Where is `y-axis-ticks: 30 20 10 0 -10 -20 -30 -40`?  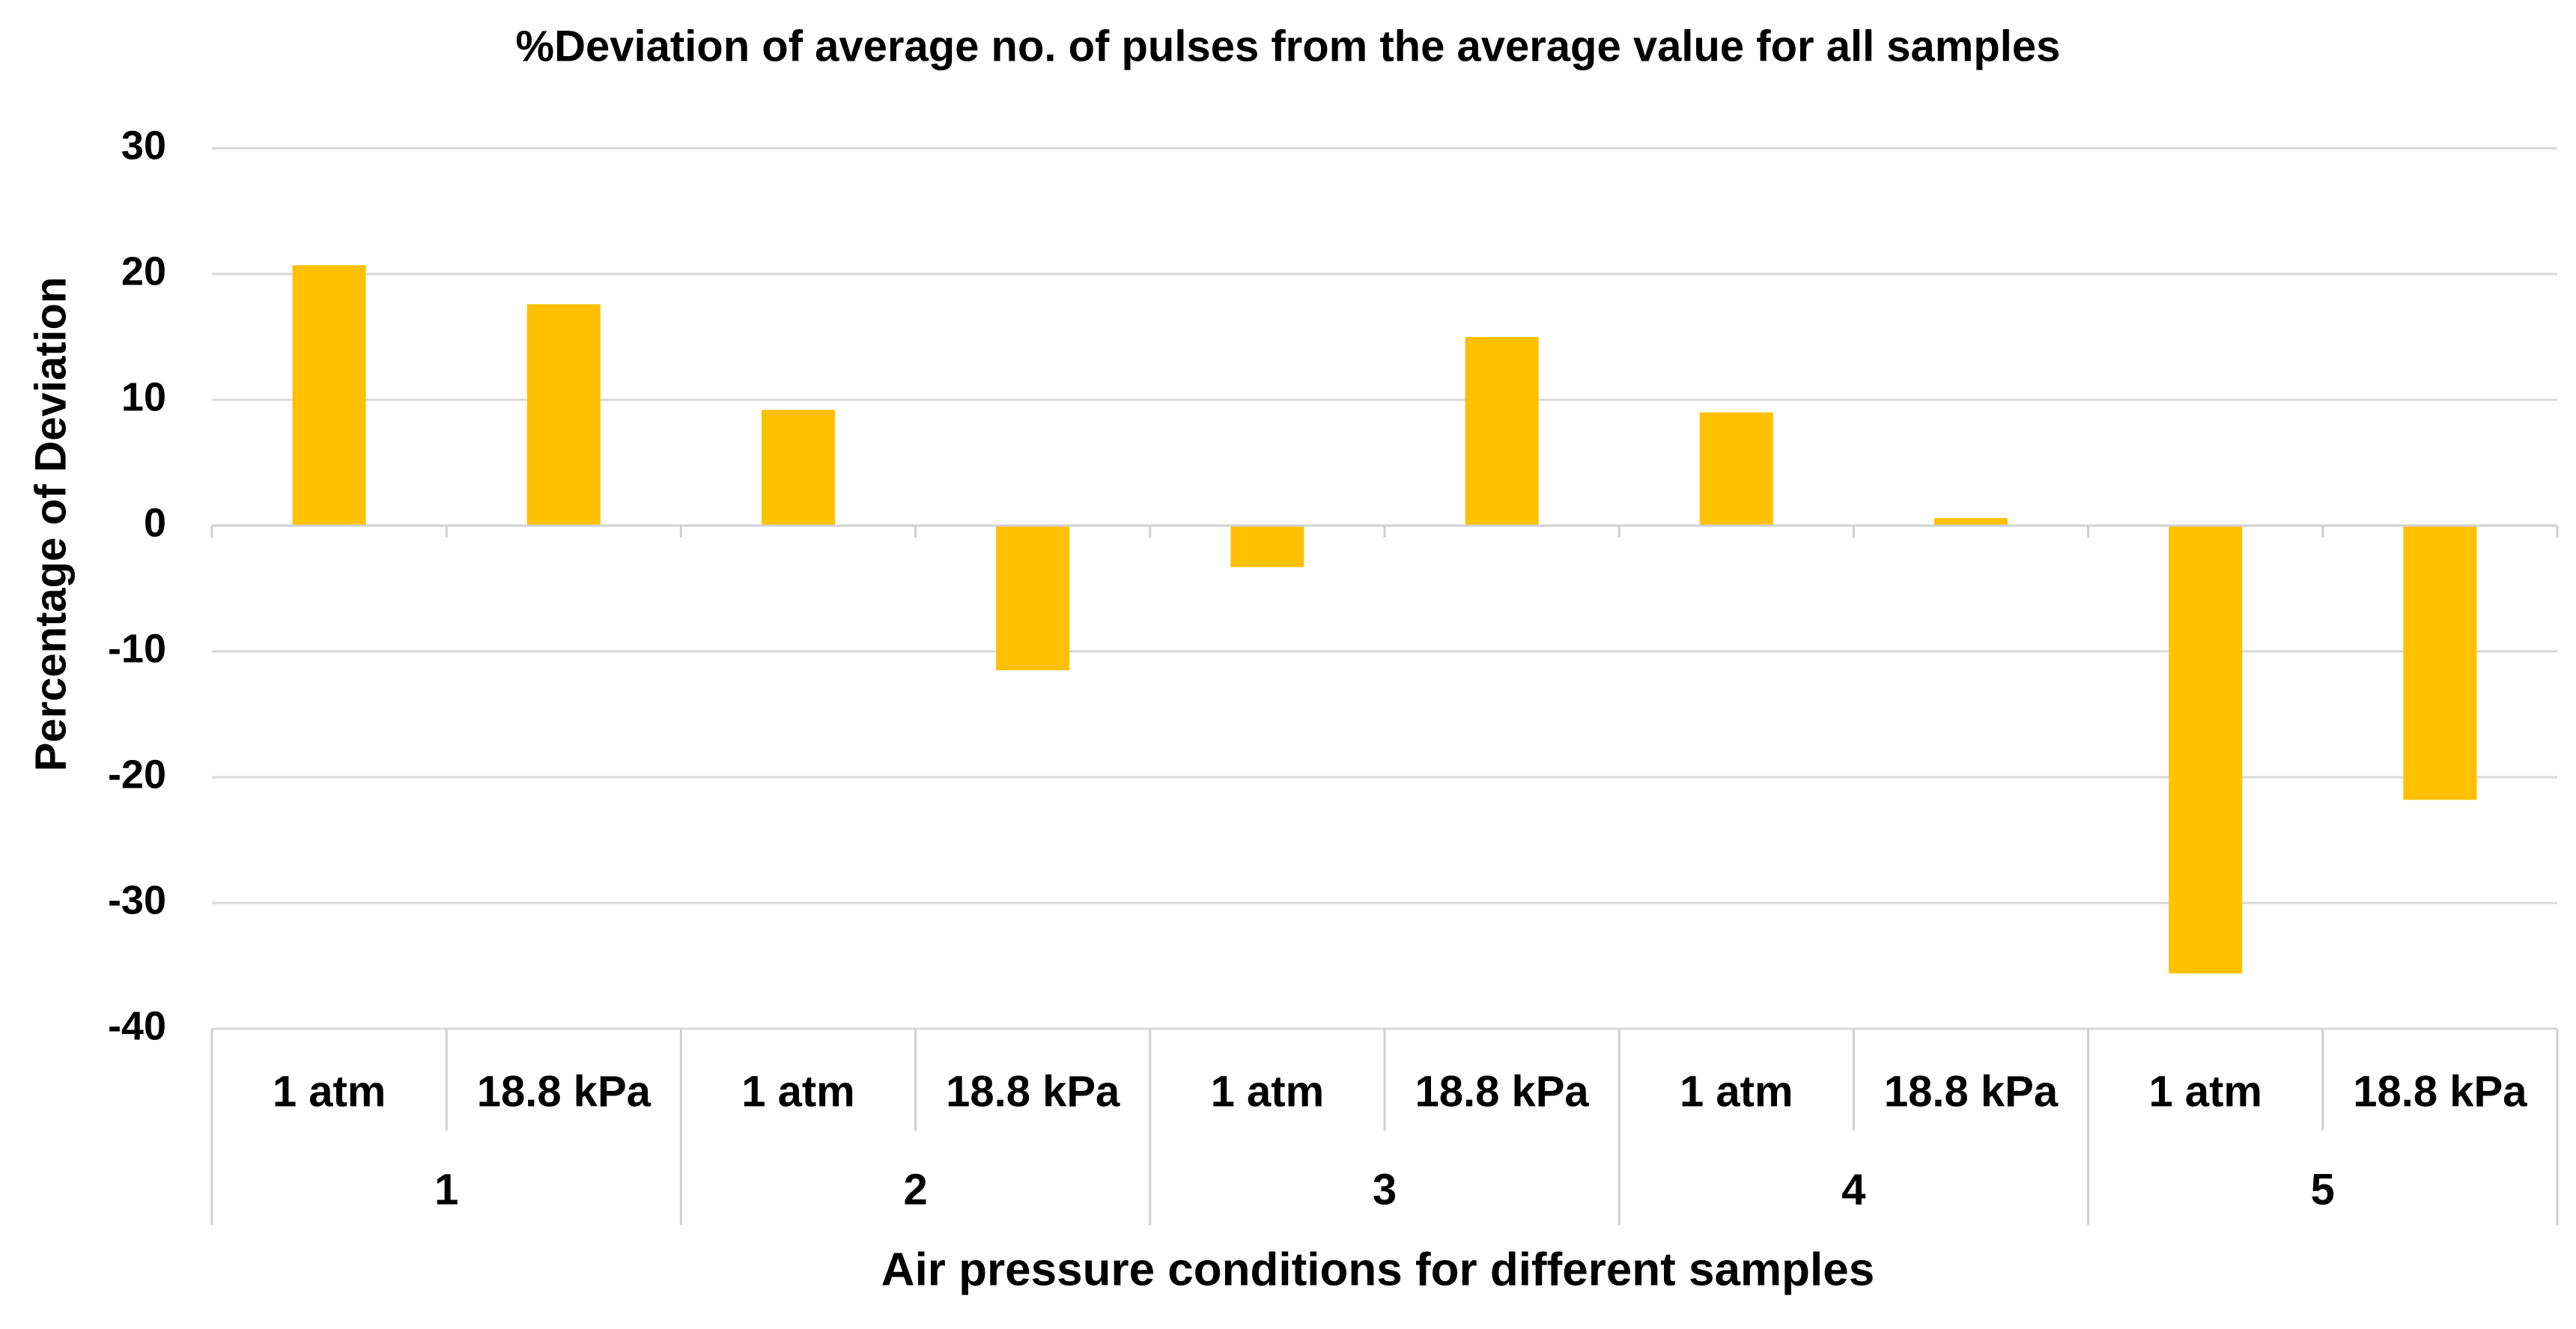 y-axis-ticks: 30 20 10 0 -10 -20 -30 -40 is located at coordinates (137, 585).